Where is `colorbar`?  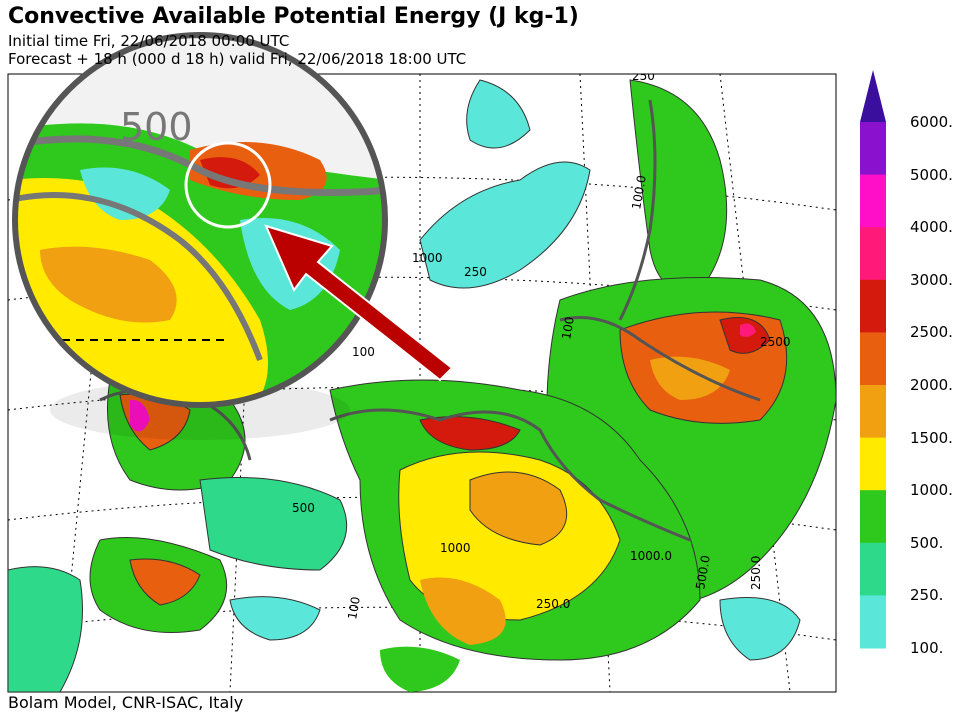
colorbar is located at coordinates (873, 359).